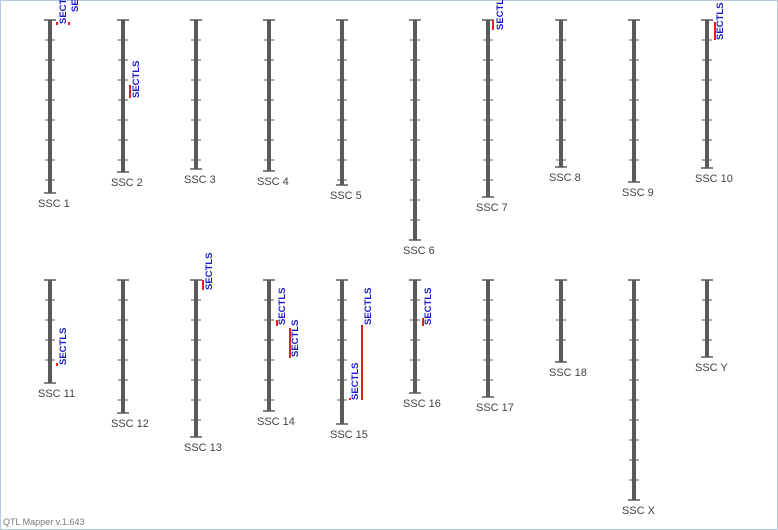 The height and width of the screenshot is (530, 778). What do you see at coordinates (711, 368) in the screenshot?
I see `chromosome-label: SSC Y` at bounding box center [711, 368].